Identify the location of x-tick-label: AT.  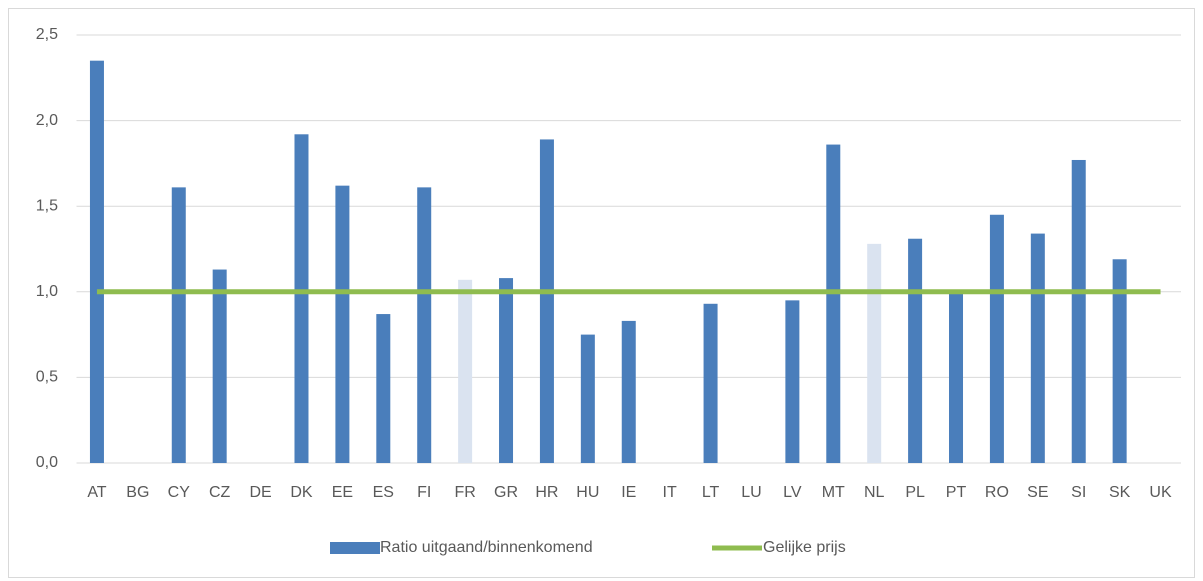
(96, 492).